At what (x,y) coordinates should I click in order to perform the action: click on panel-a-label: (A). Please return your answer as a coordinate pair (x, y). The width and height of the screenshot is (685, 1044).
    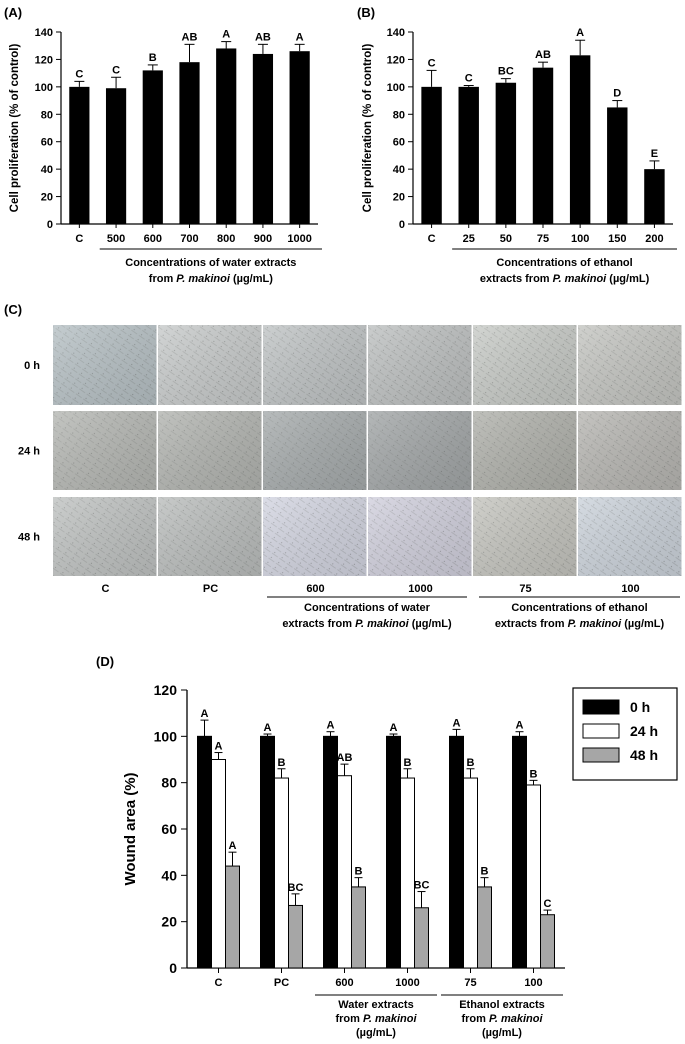
    Looking at the image, I should click on (13, 12).